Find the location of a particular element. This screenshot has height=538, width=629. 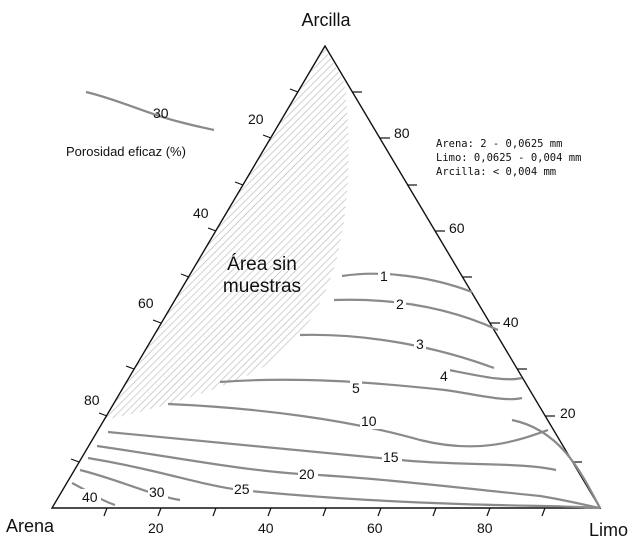

contour-tail is located at coordinates (556, 463).